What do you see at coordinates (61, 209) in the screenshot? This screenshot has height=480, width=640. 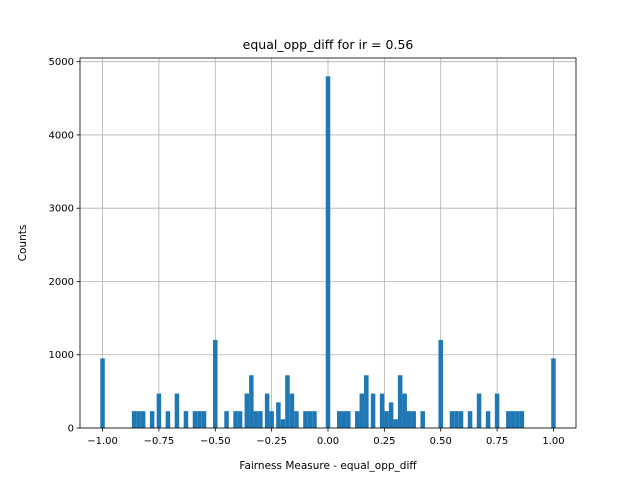 I see `y-tick-label: 3000` at bounding box center [61, 209].